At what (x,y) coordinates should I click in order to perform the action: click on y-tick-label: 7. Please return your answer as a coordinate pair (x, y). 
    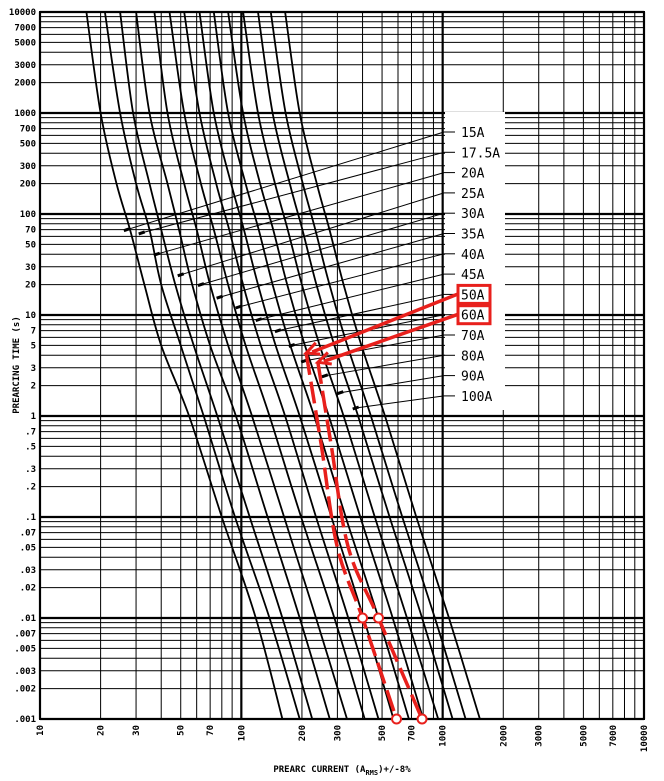
    Looking at the image, I should click on (33, 332).